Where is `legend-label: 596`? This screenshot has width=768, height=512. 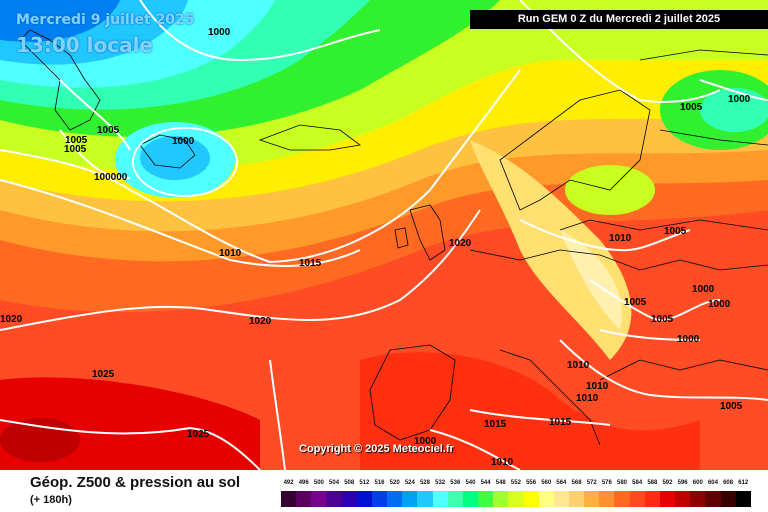 legend-label: 596 is located at coordinates (682, 483).